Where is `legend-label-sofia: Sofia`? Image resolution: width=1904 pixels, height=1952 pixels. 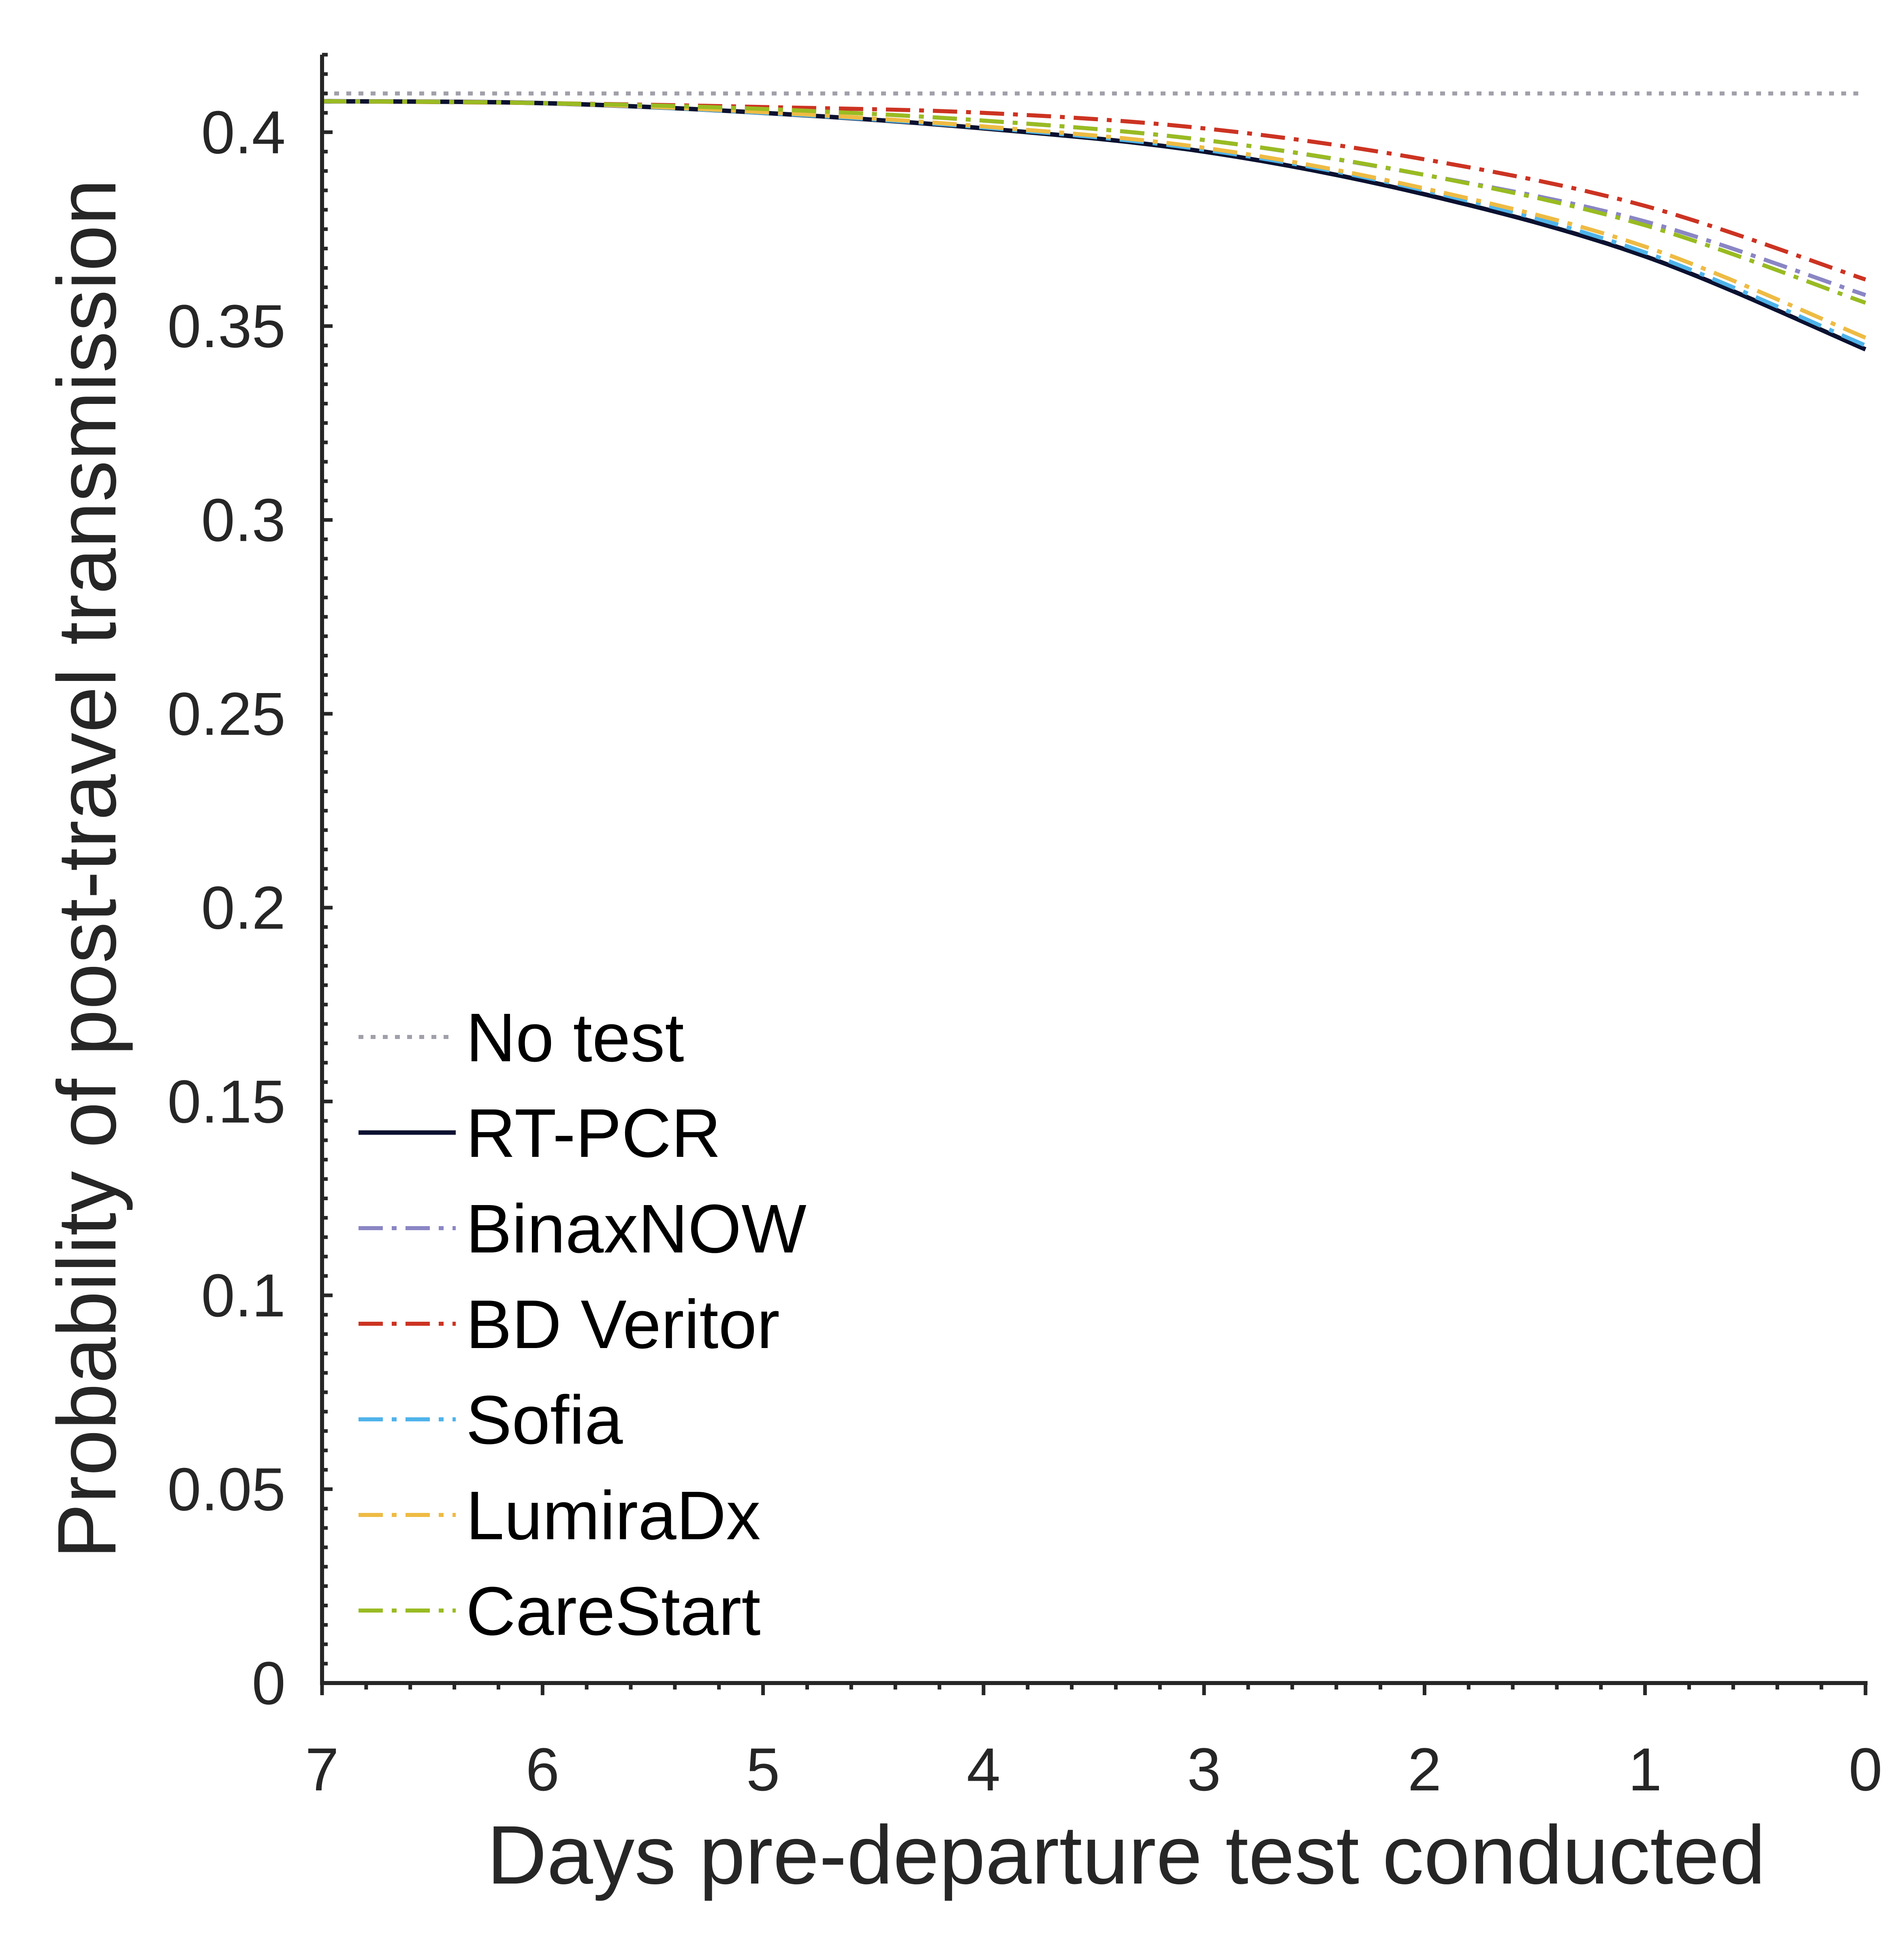 legend-label-sofia: Sofia is located at coordinates (545, 1420).